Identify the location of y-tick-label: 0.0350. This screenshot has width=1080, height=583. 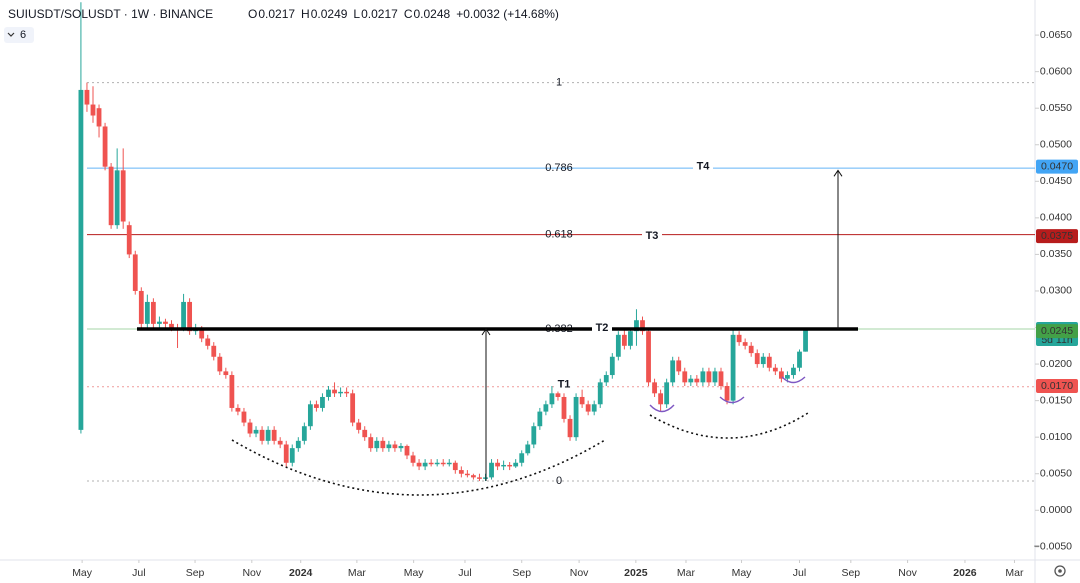
(1056, 254).